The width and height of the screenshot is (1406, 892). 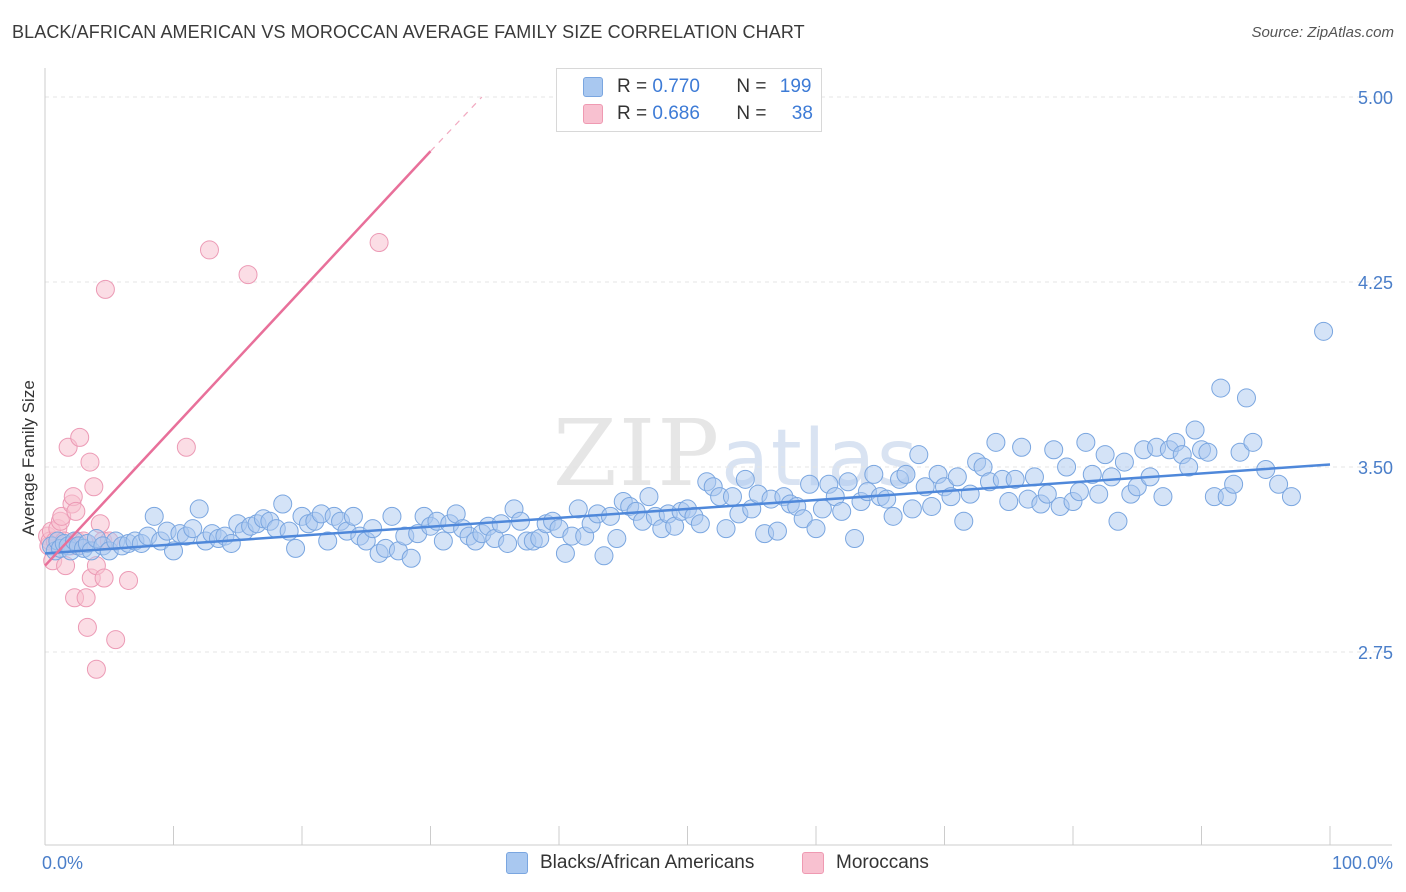 I want to click on legend-row-moroccans: R = 0.686 N = 38, so click(x=698, y=114).